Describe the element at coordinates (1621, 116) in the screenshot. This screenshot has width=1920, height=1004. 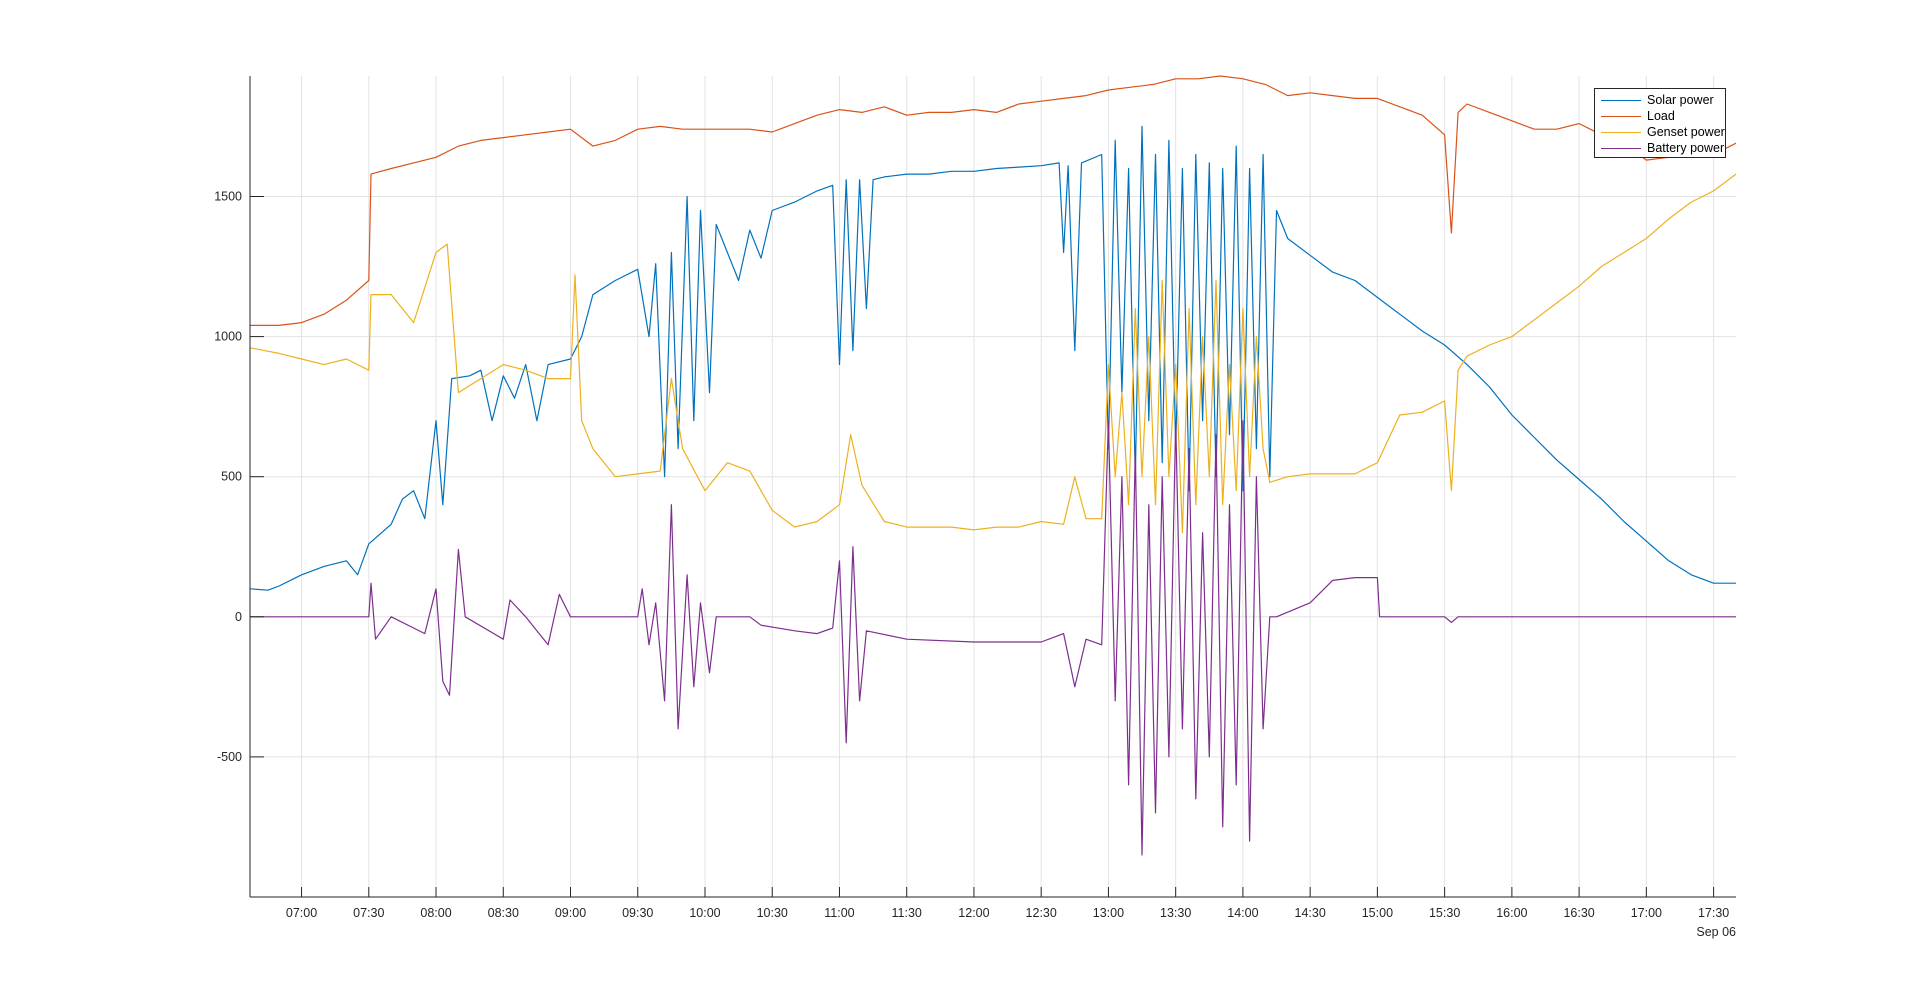
I see `legend-line-load` at that location.